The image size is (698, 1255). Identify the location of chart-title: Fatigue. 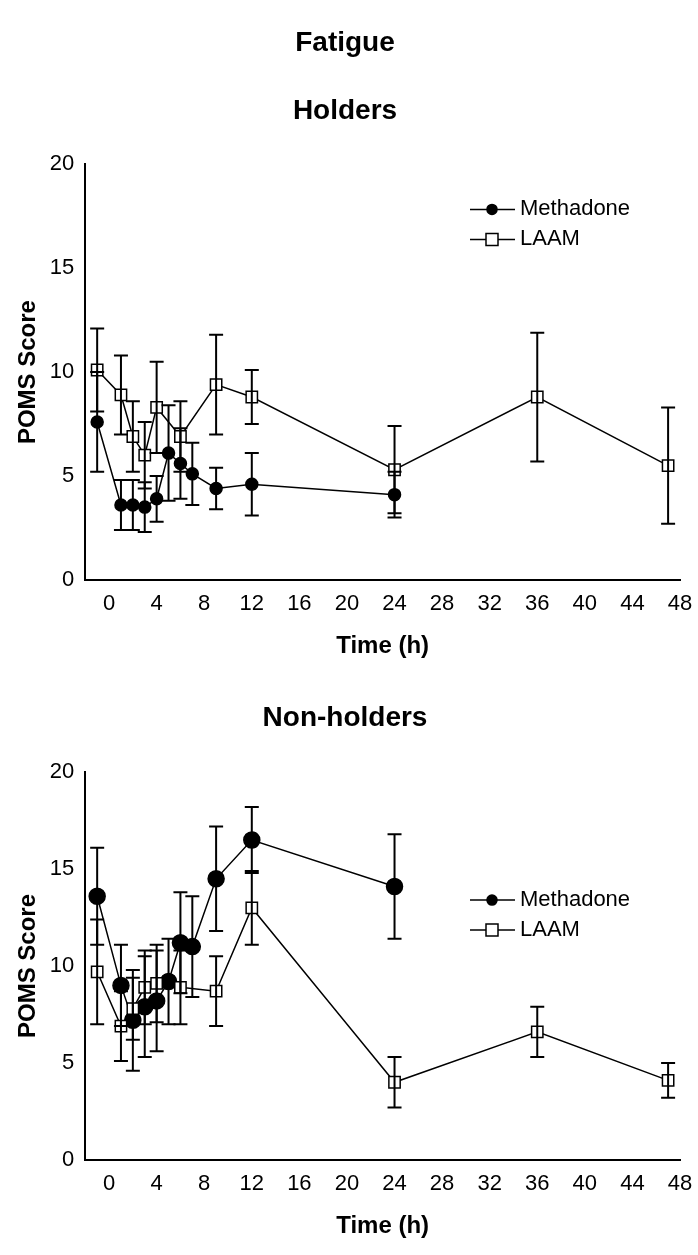
(345, 42).